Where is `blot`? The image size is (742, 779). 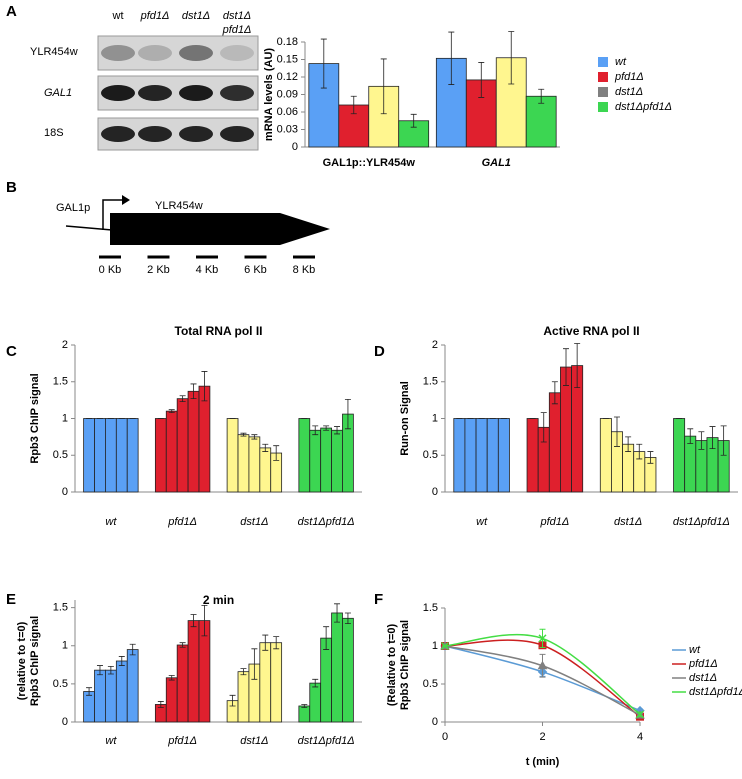 blot is located at coordinates (178, 93).